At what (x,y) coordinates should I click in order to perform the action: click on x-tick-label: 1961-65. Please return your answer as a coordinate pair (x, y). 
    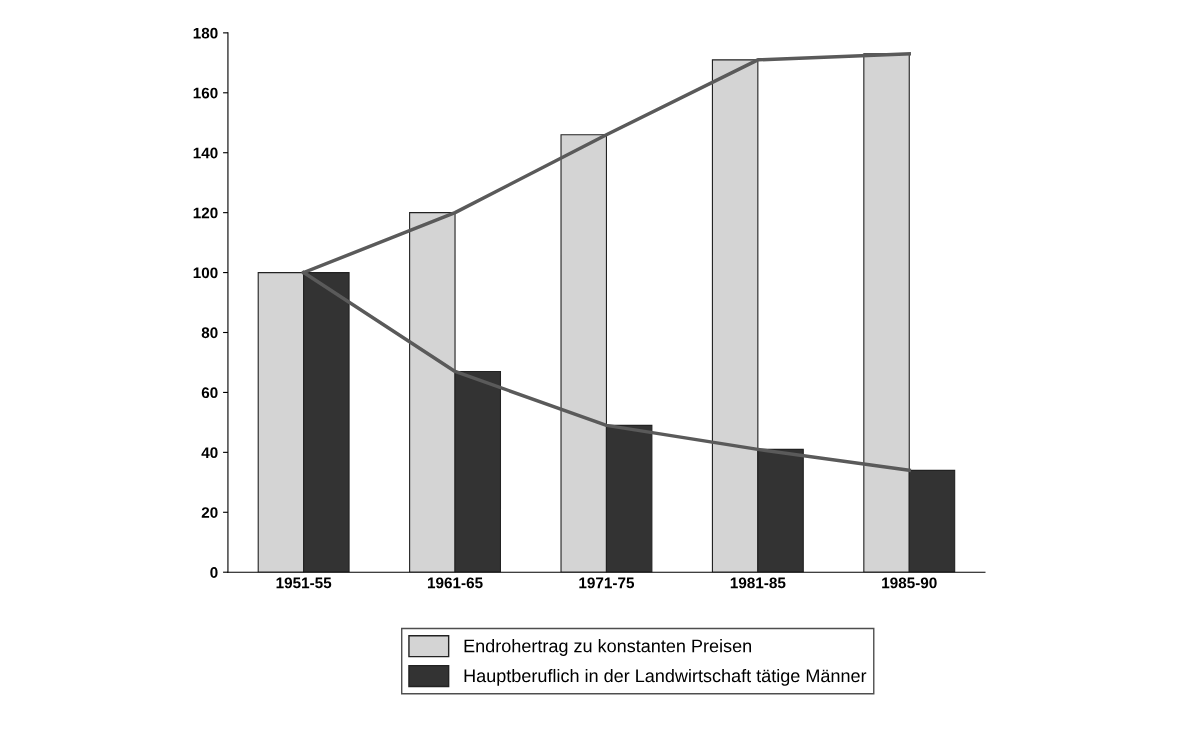
    Looking at the image, I should click on (455, 583).